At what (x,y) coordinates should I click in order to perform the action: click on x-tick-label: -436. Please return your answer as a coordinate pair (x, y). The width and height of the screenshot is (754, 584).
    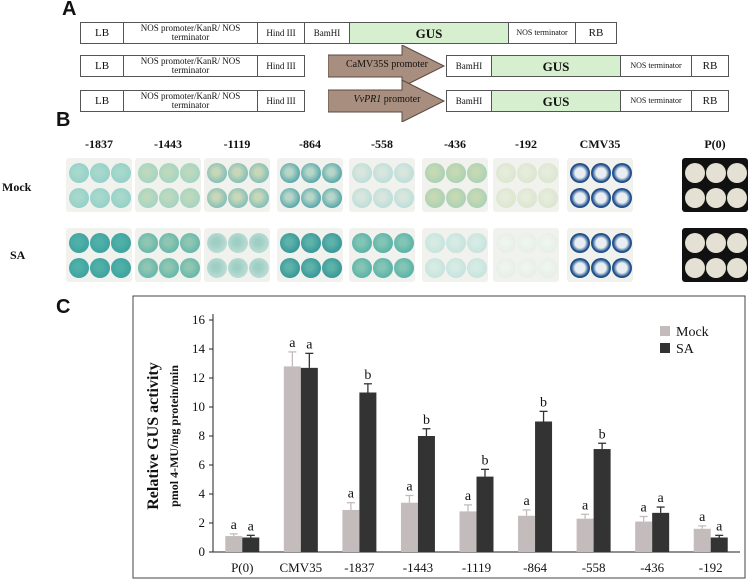
    Looking at the image, I should click on (652, 567).